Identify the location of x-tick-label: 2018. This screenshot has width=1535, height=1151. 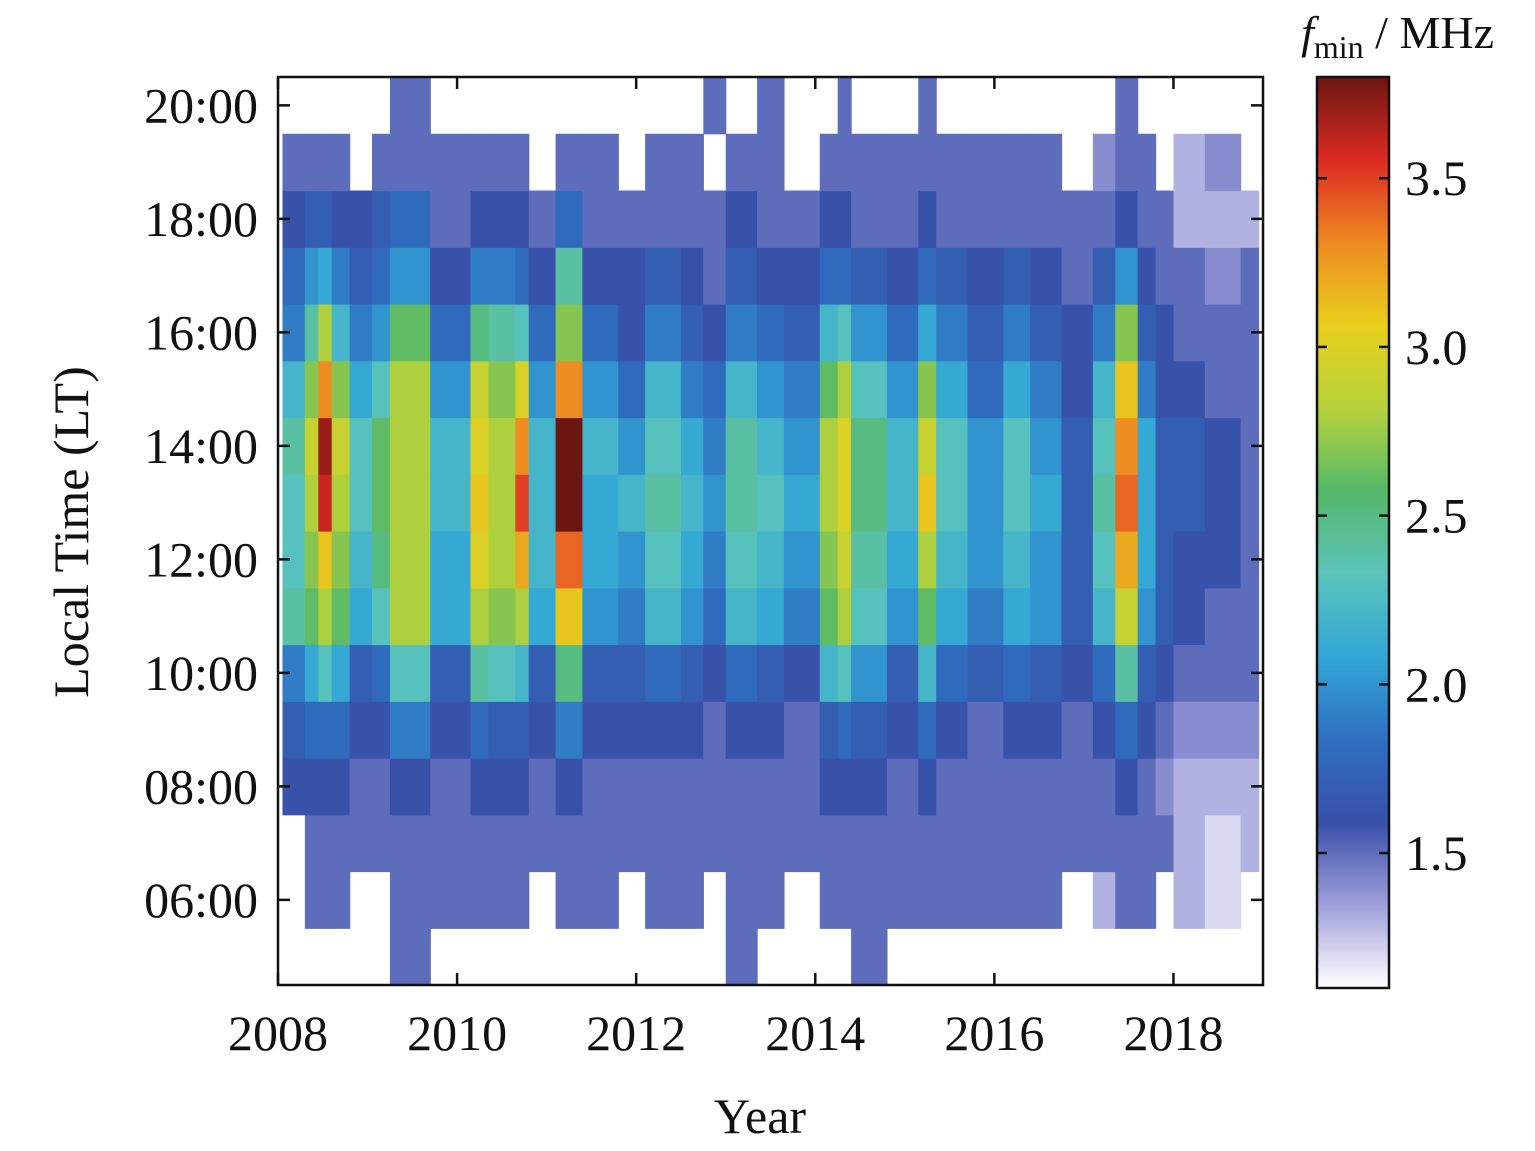
(1173, 1033).